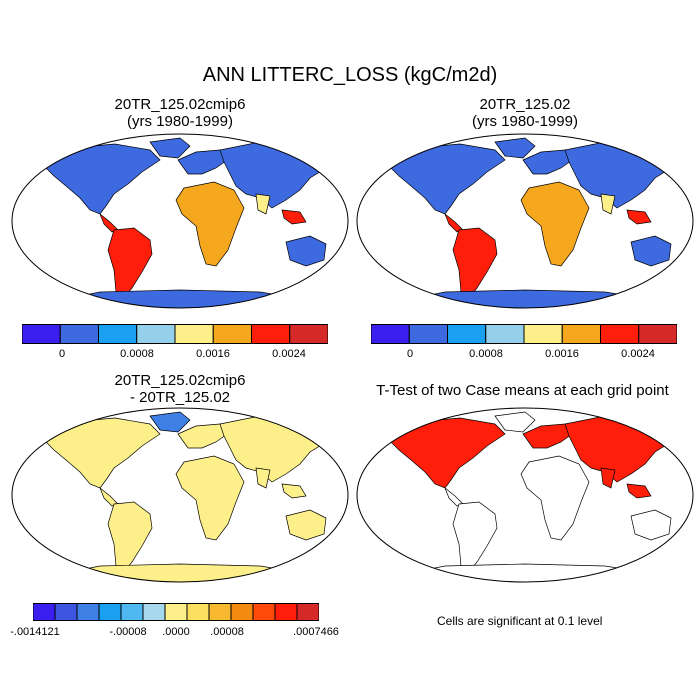  What do you see at coordinates (180, 397) in the screenshot?
I see `panel3-title-line2: - 20TR_125.02` at bounding box center [180, 397].